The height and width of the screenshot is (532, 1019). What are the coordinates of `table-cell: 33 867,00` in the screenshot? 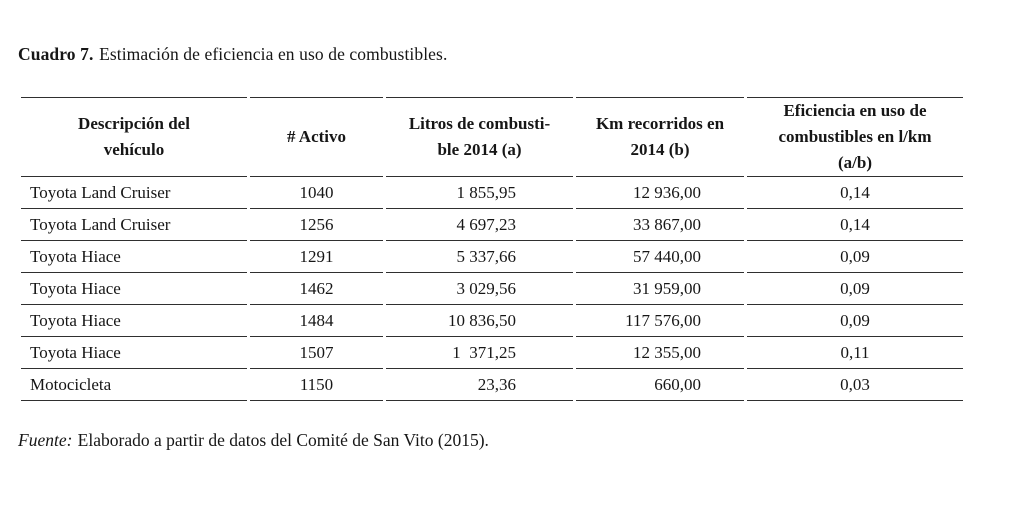 It's located at (660, 225).